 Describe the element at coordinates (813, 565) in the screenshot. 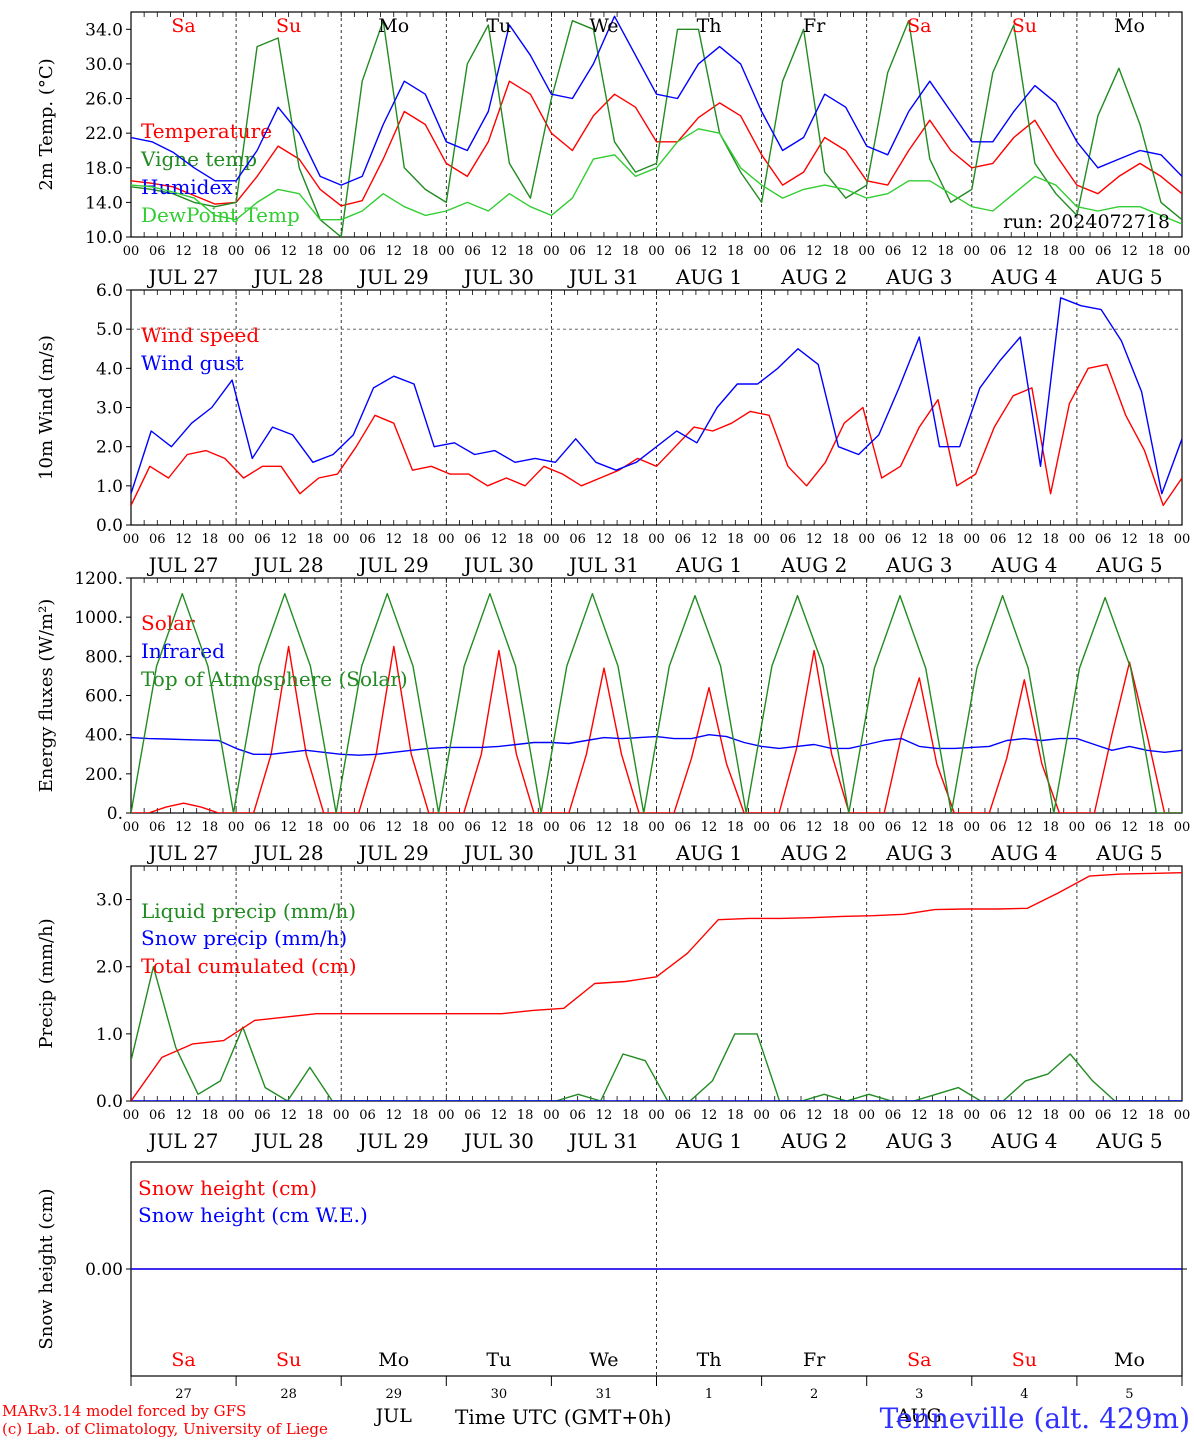

I see `day-label: AUG 2` at that location.